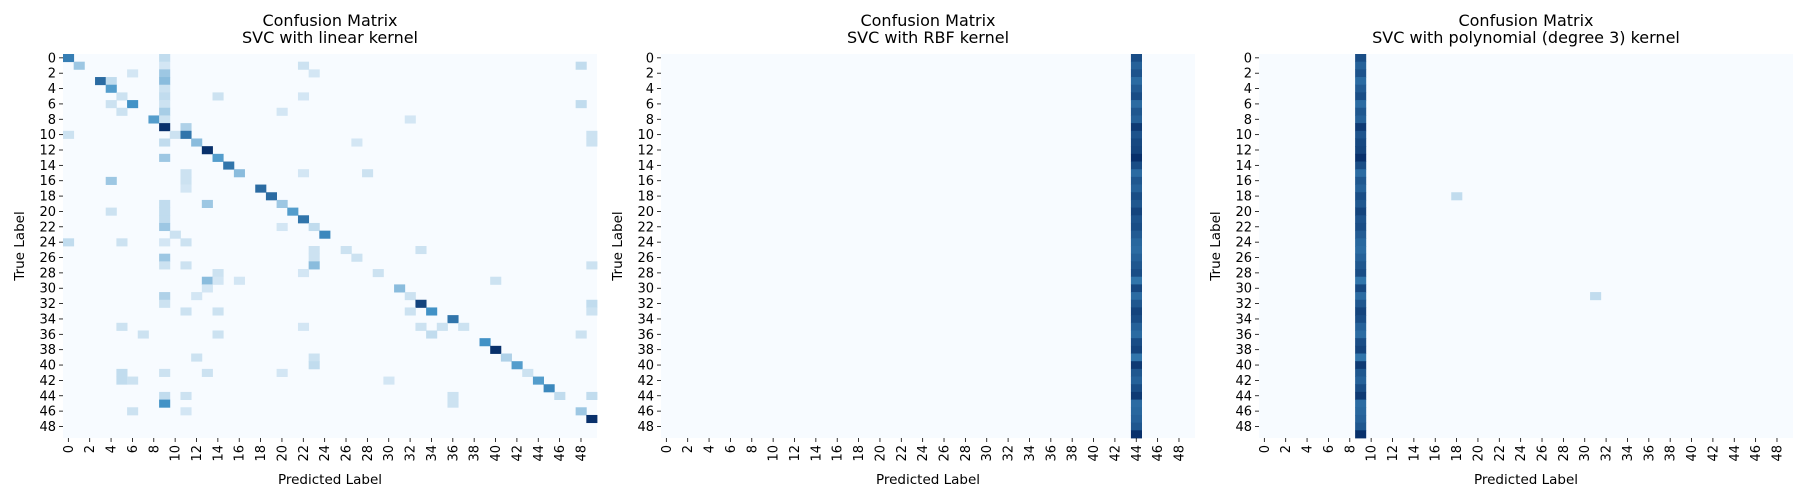  What do you see at coordinates (47, 412) in the screenshot?
I see `y-tick-label: 46` at bounding box center [47, 412].